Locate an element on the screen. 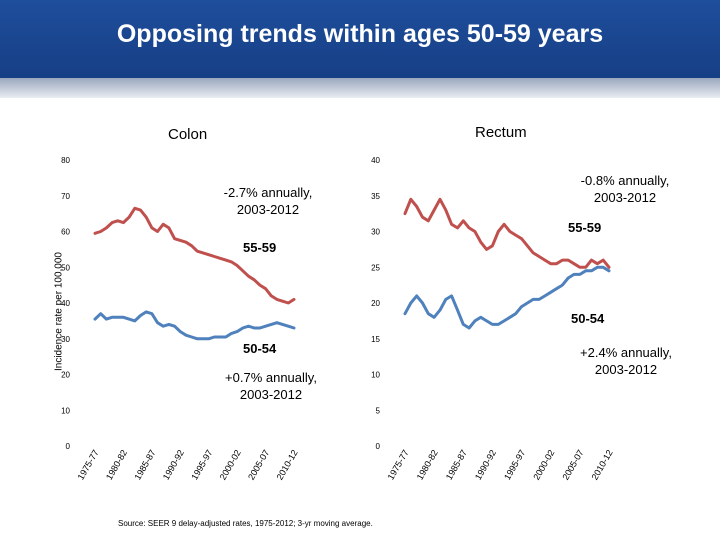 Image resolution: width=720 pixels, height=540 pixels. colon-ytick-label: 20 is located at coordinates (65, 375).